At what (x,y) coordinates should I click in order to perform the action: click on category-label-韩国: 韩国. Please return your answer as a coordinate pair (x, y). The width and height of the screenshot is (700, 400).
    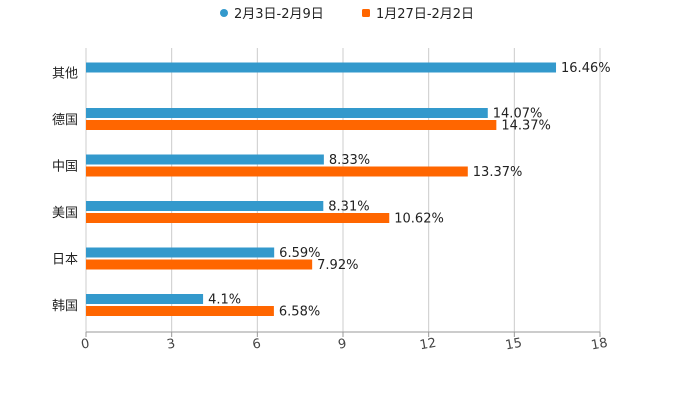
    Looking at the image, I should click on (65, 306).